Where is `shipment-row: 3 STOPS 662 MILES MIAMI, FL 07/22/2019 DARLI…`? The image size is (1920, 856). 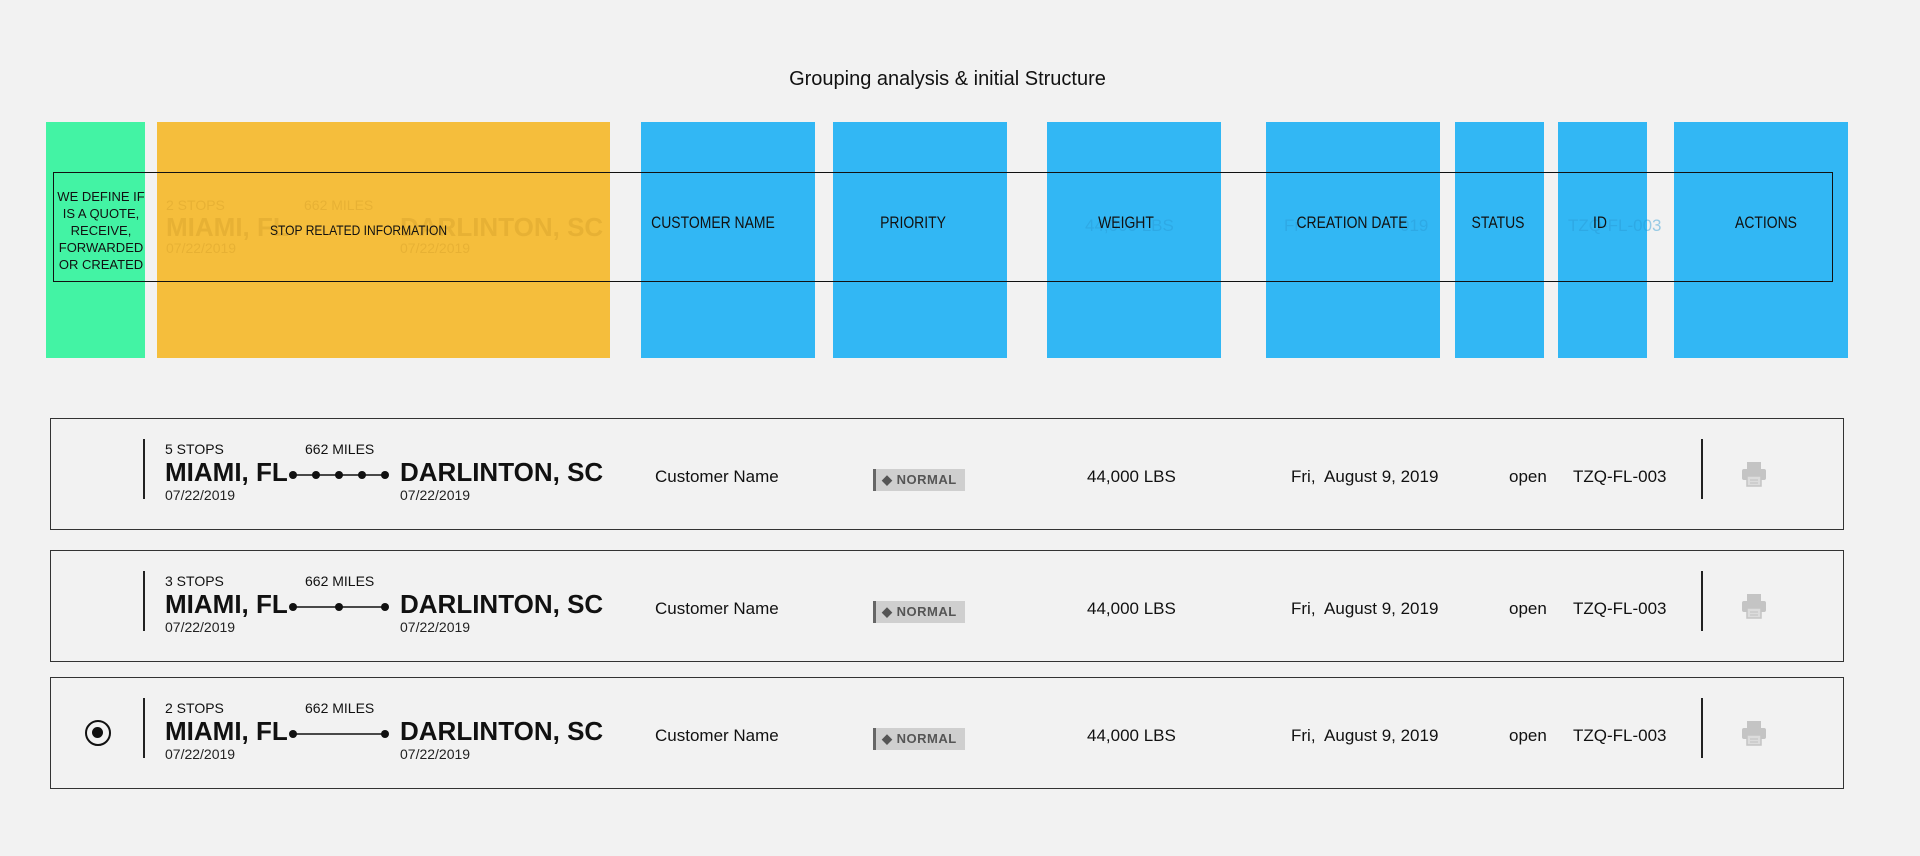
shipment-row: 3 STOPS 662 MILES MIAMI, FL 07/22/2019 DARLI… is located at coordinates (947, 606).